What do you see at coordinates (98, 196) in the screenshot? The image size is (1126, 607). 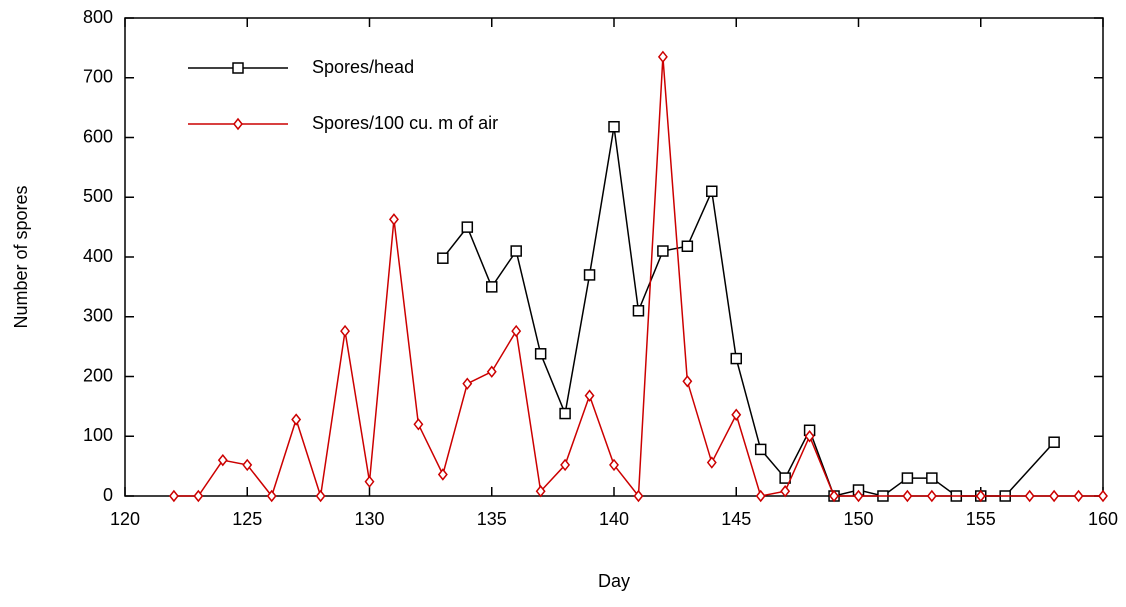 I see `y-tick-label: 500` at bounding box center [98, 196].